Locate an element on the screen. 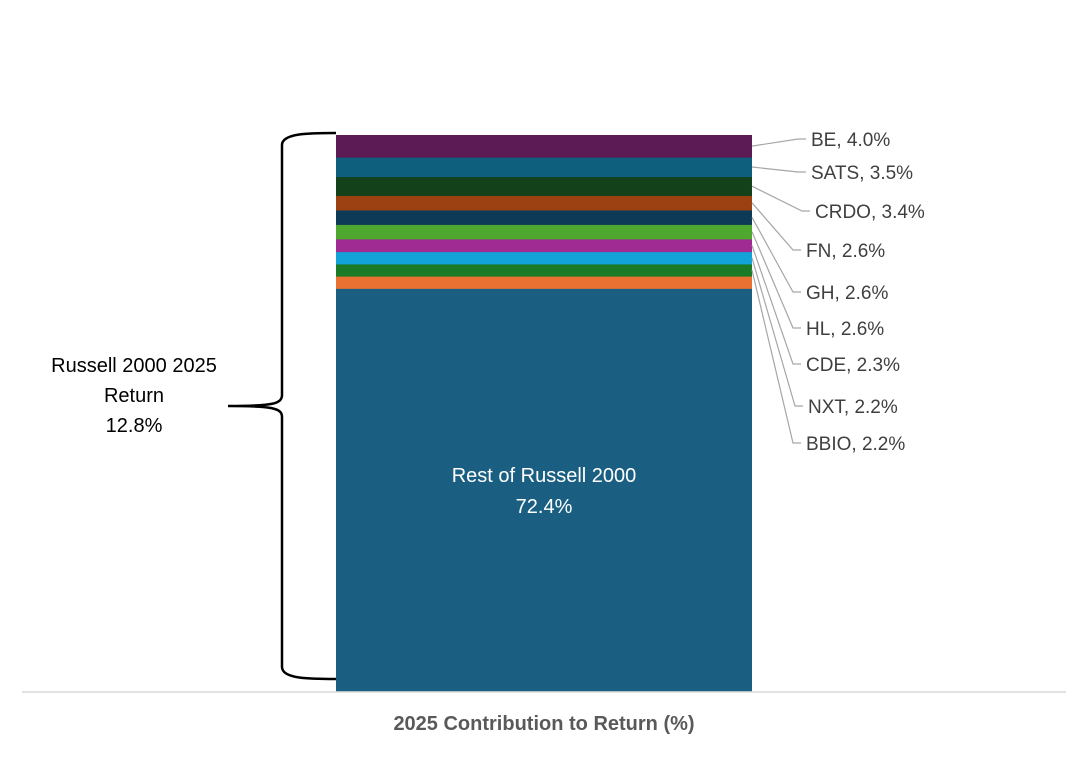 The height and width of the screenshot is (757, 1088). leader-line-bbio is located at coordinates (776, 356).